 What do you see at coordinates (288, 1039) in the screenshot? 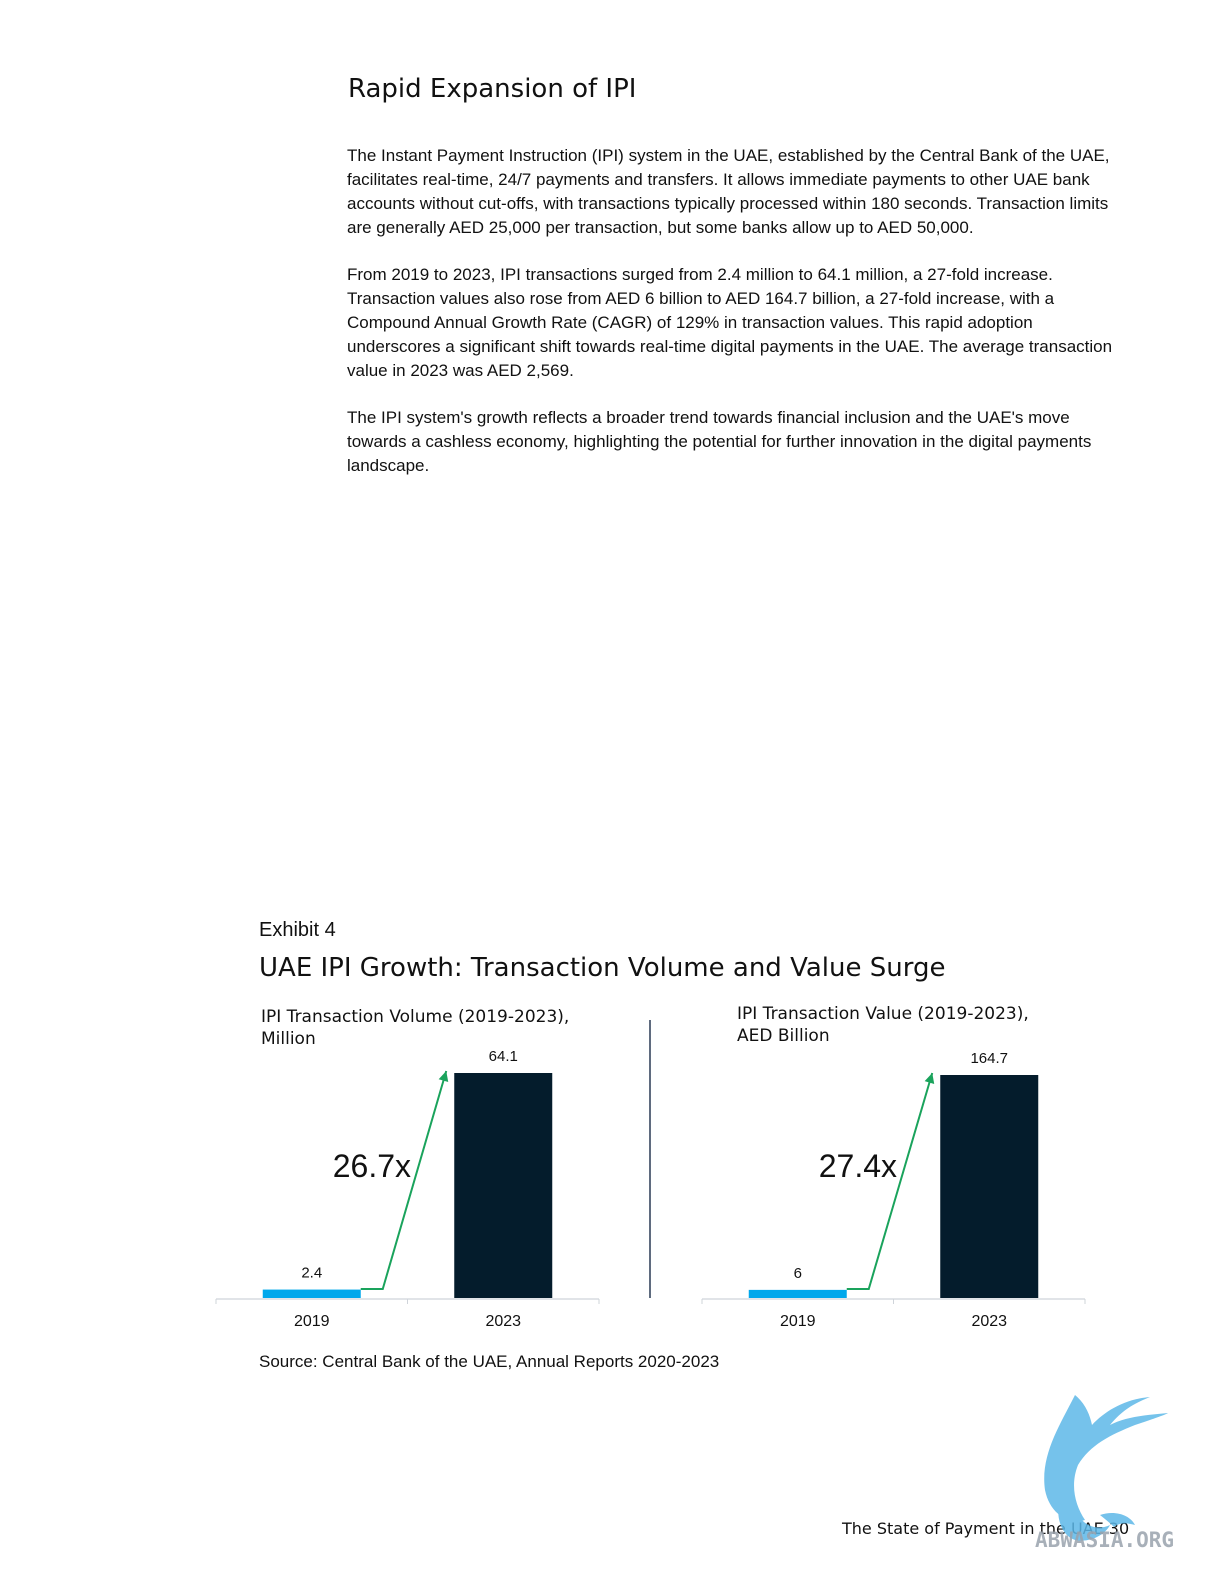
I see `chart-title-line: Million` at bounding box center [288, 1039].